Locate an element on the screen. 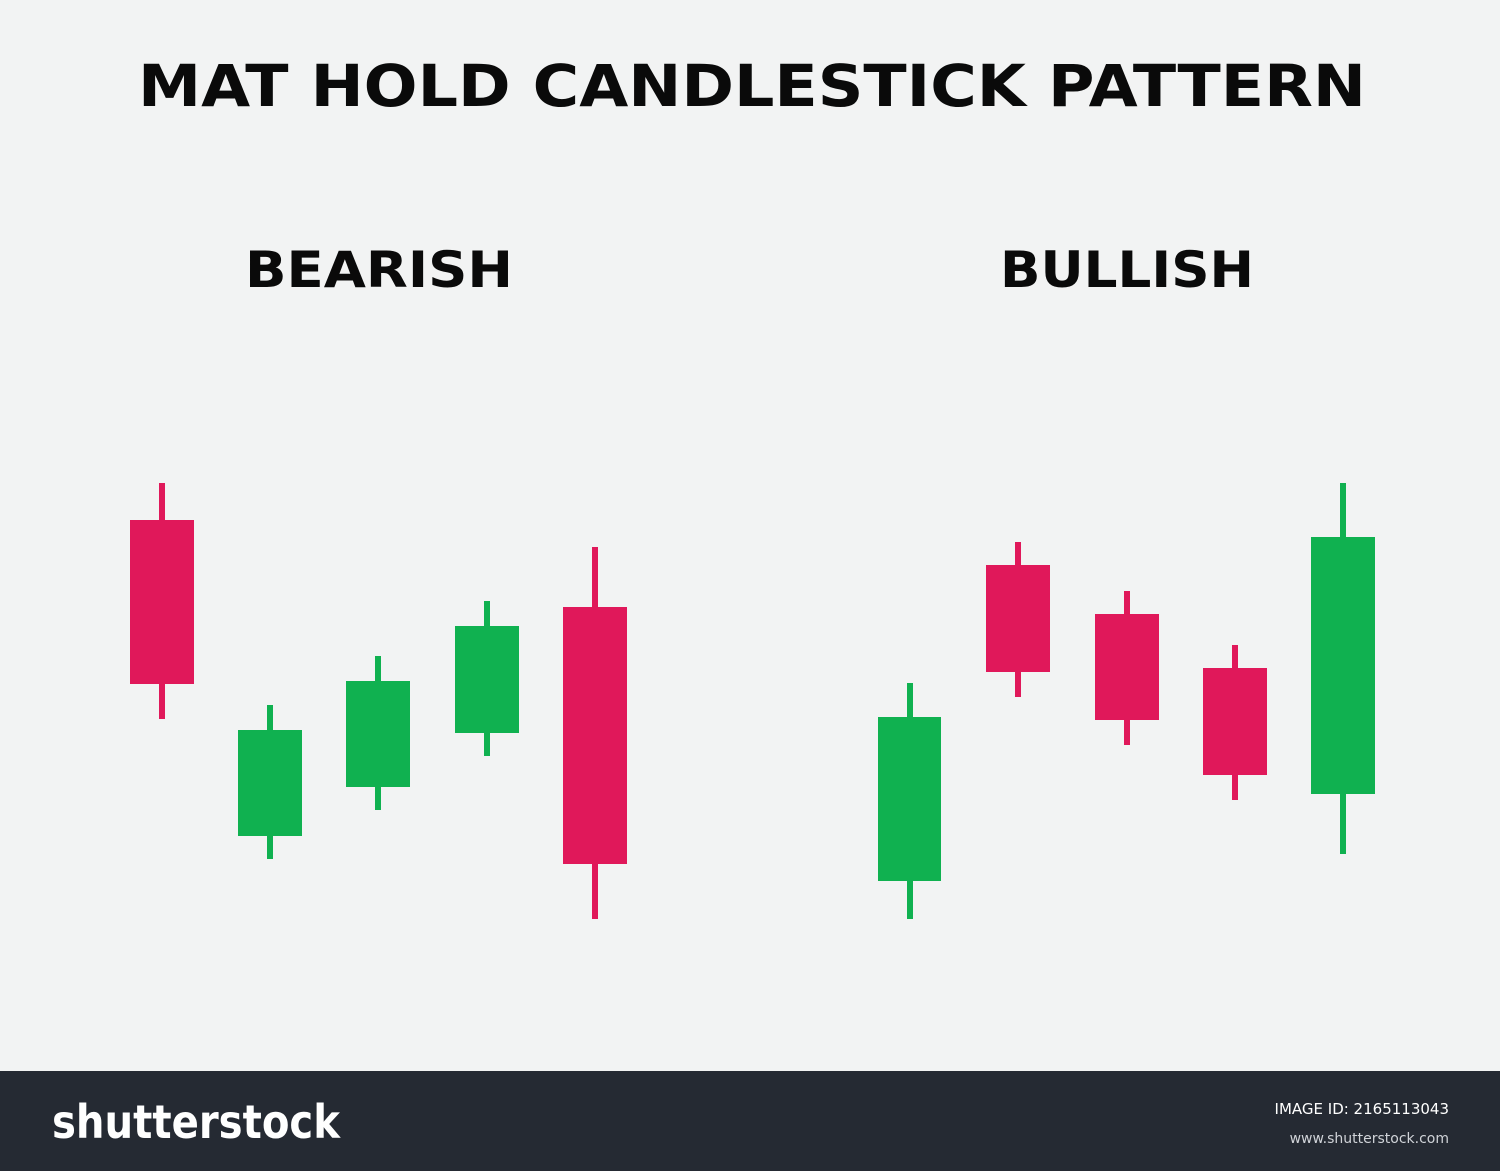 The height and width of the screenshot is (1171, 1500). image-id: IMAGE ID: 2165113043 is located at coordinates (1362, 1109).